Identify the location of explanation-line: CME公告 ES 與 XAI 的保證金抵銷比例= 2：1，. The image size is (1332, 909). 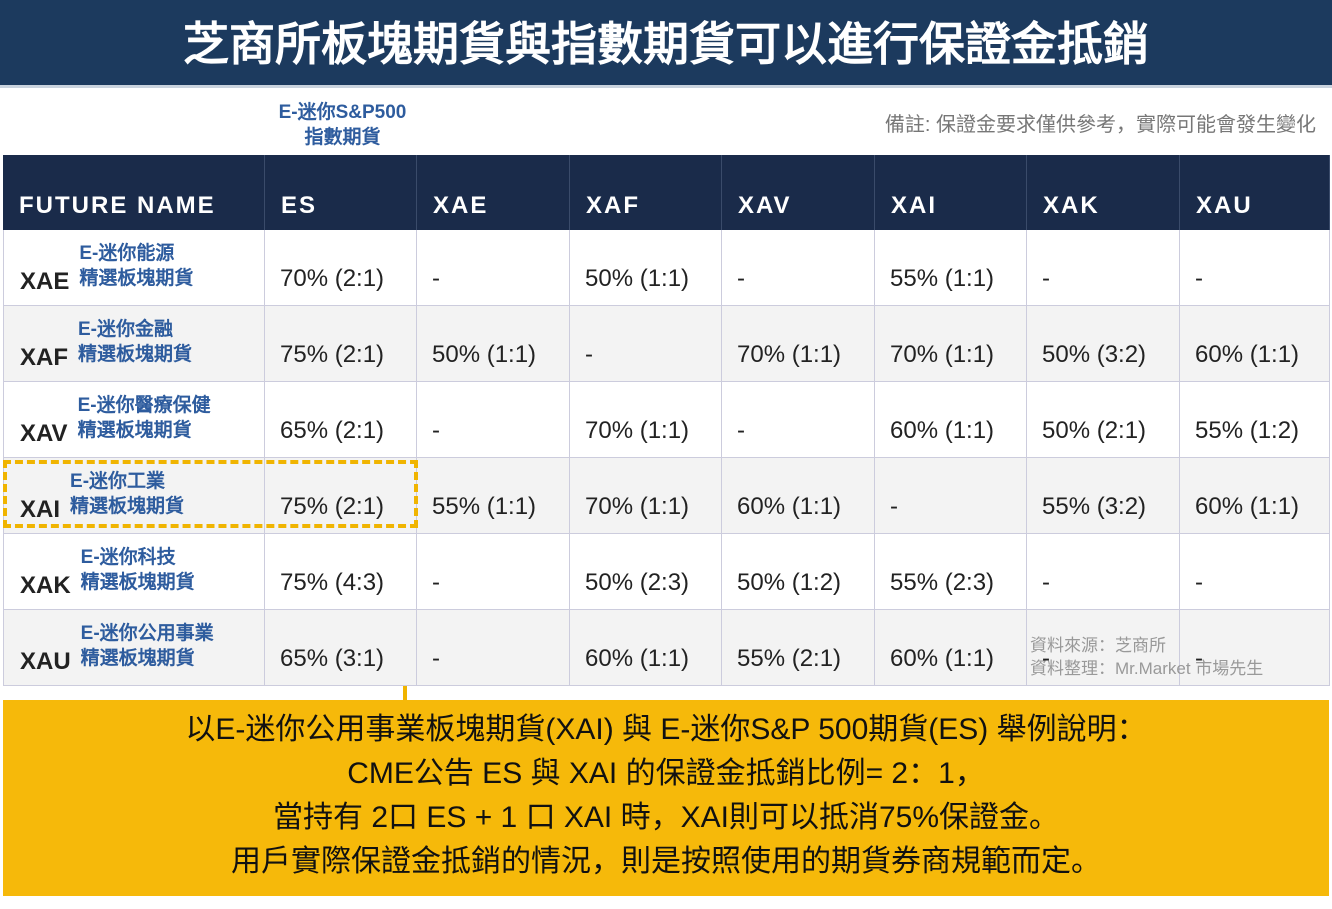
(666, 773).